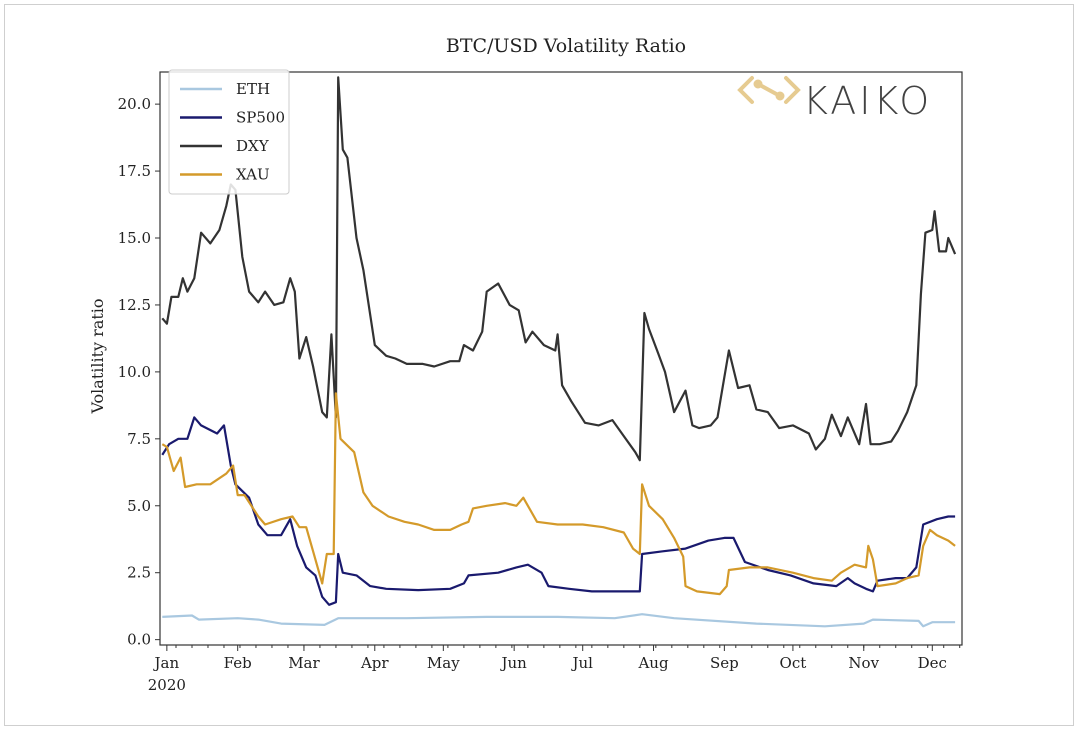 This screenshot has height=732, width=1080. What do you see at coordinates (566, 46) in the screenshot?
I see `chart-title: BTC/USD Volatility Ratio` at bounding box center [566, 46].